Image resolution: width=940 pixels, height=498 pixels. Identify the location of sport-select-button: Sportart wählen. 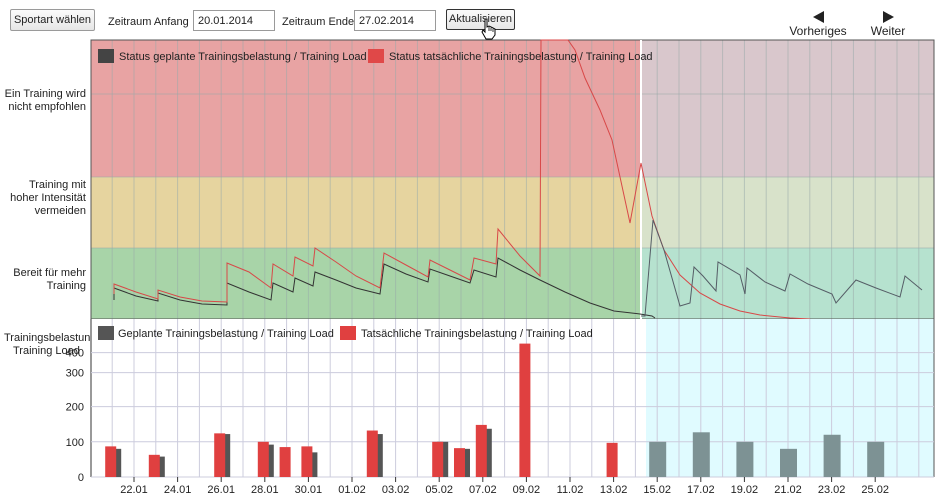
(52, 20).